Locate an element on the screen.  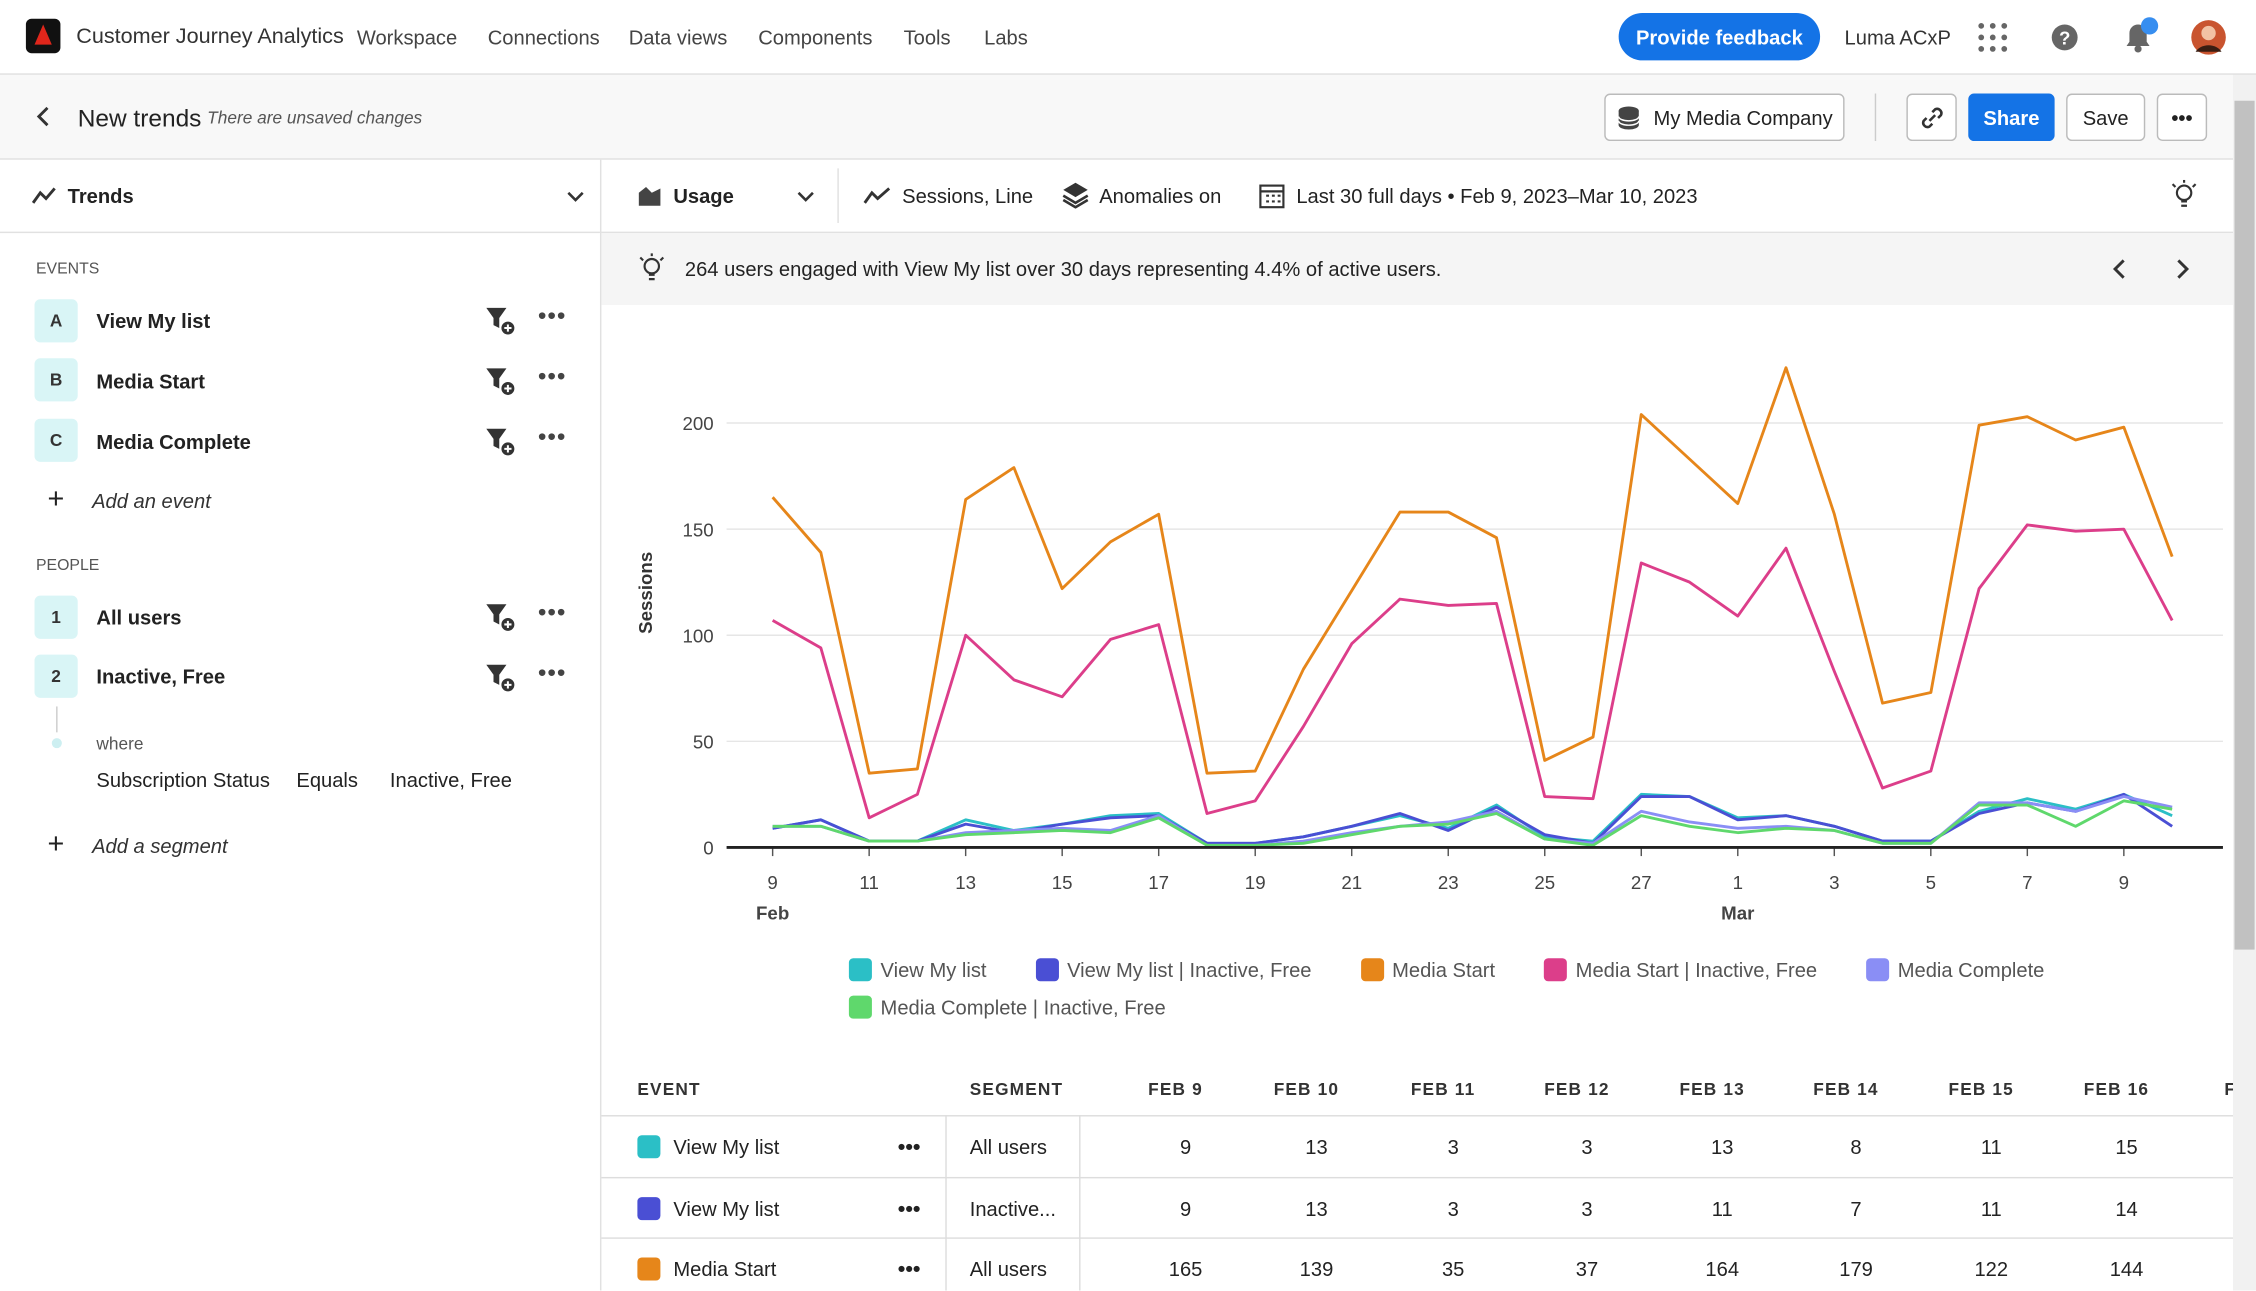
add-event: Add an event is located at coordinates (151, 500).